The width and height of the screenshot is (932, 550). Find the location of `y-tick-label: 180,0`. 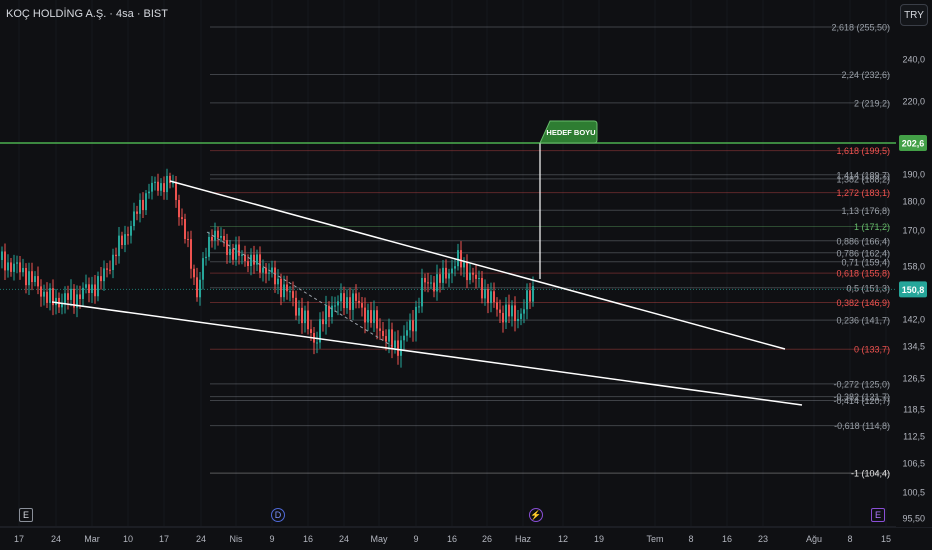

y-tick-label: 180,0 is located at coordinates (913, 202).